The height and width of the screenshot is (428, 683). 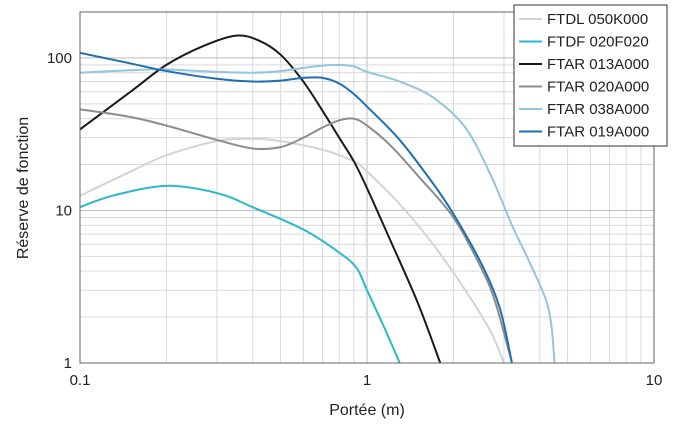 What do you see at coordinates (68, 363) in the screenshot?
I see `y-tick-label: 1` at bounding box center [68, 363].